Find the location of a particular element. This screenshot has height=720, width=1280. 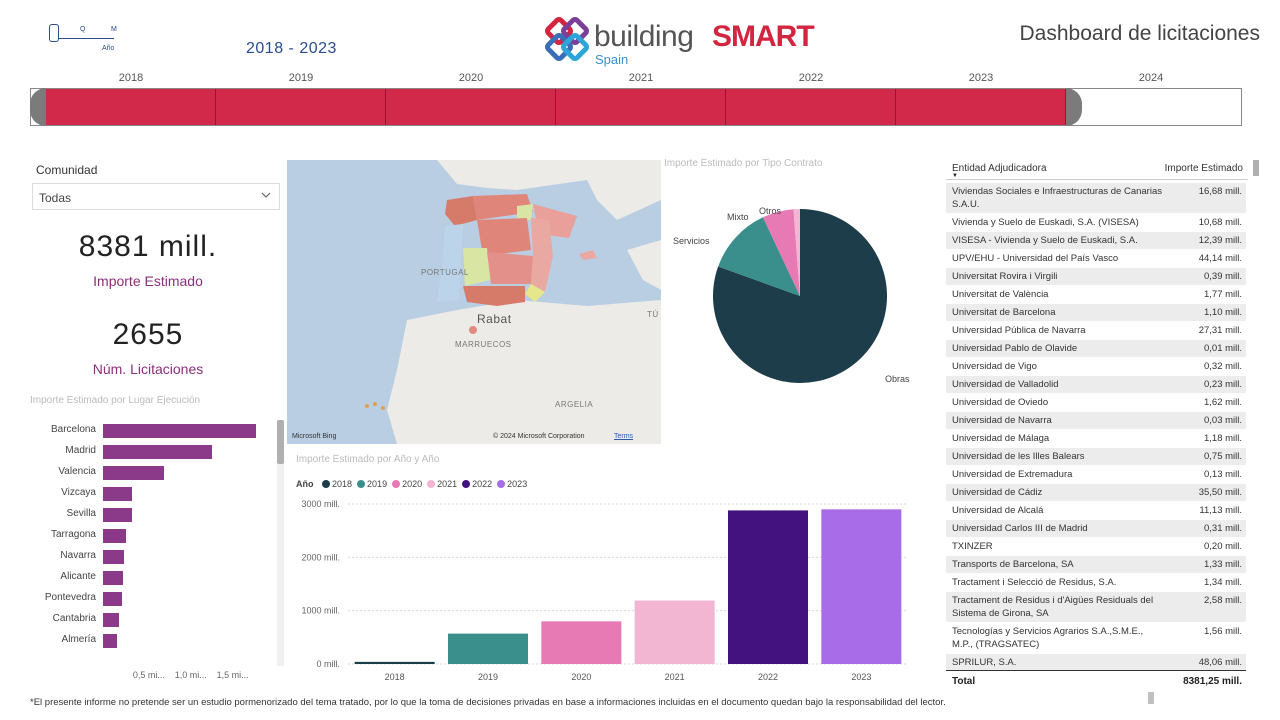

column-bar-2023 is located at coordinates (861, 586).